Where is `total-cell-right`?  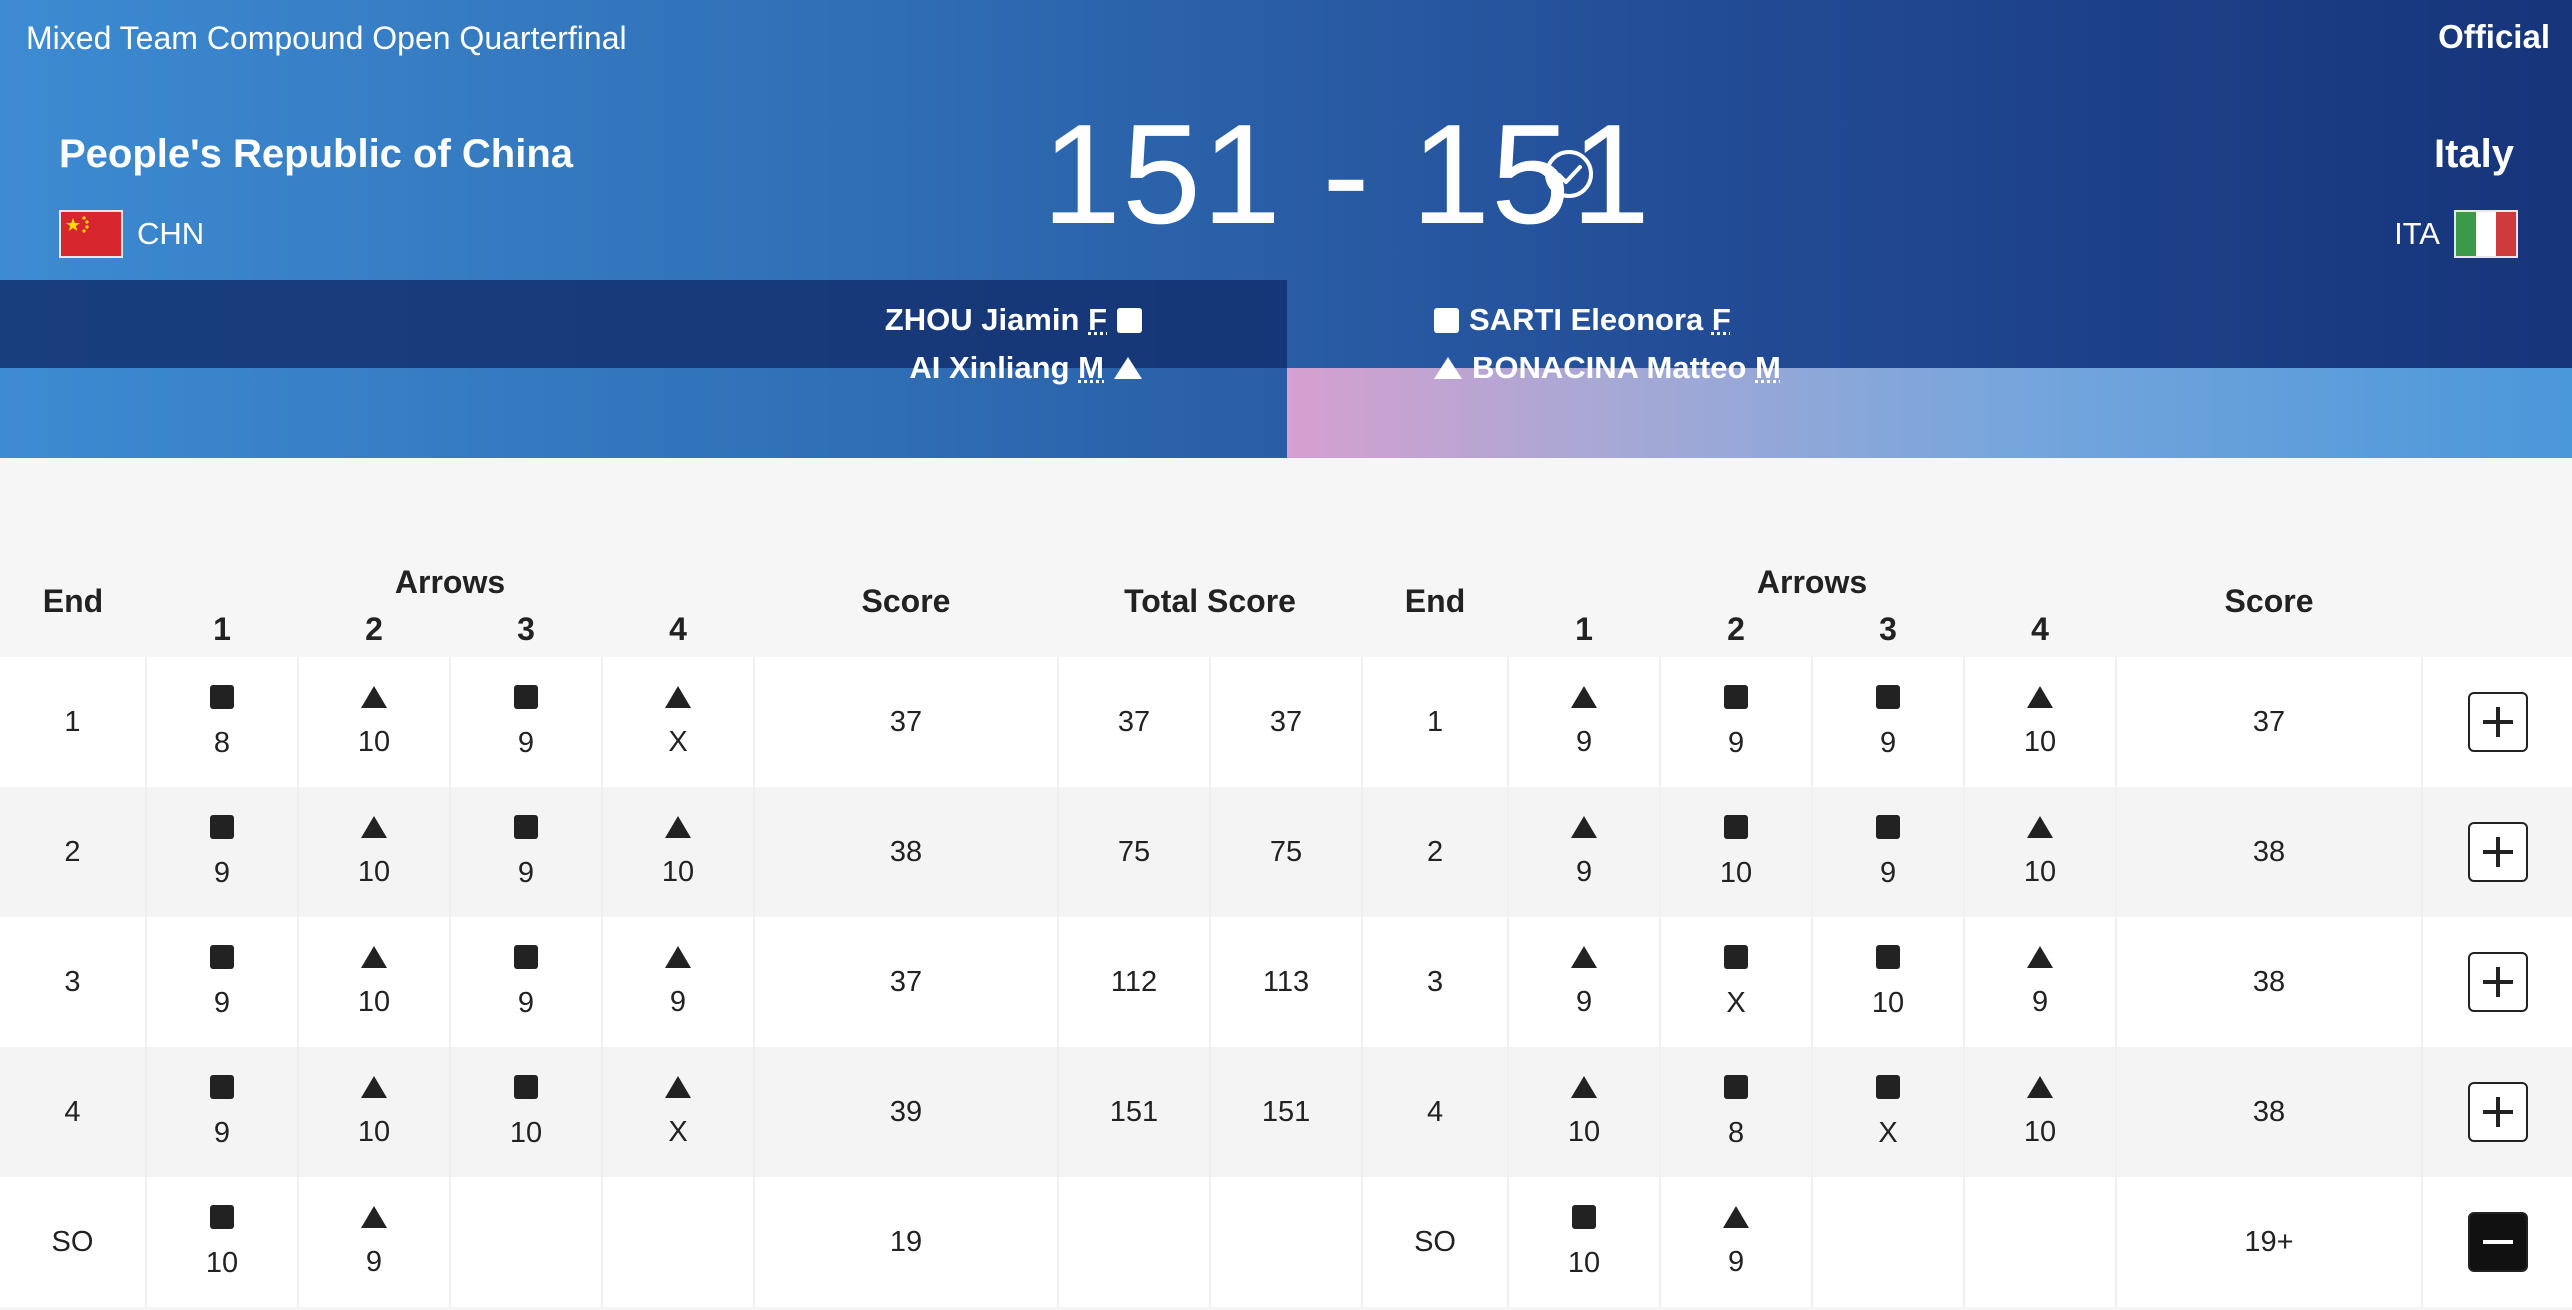 total-cell-right is located at coordinates (1287, 1242).